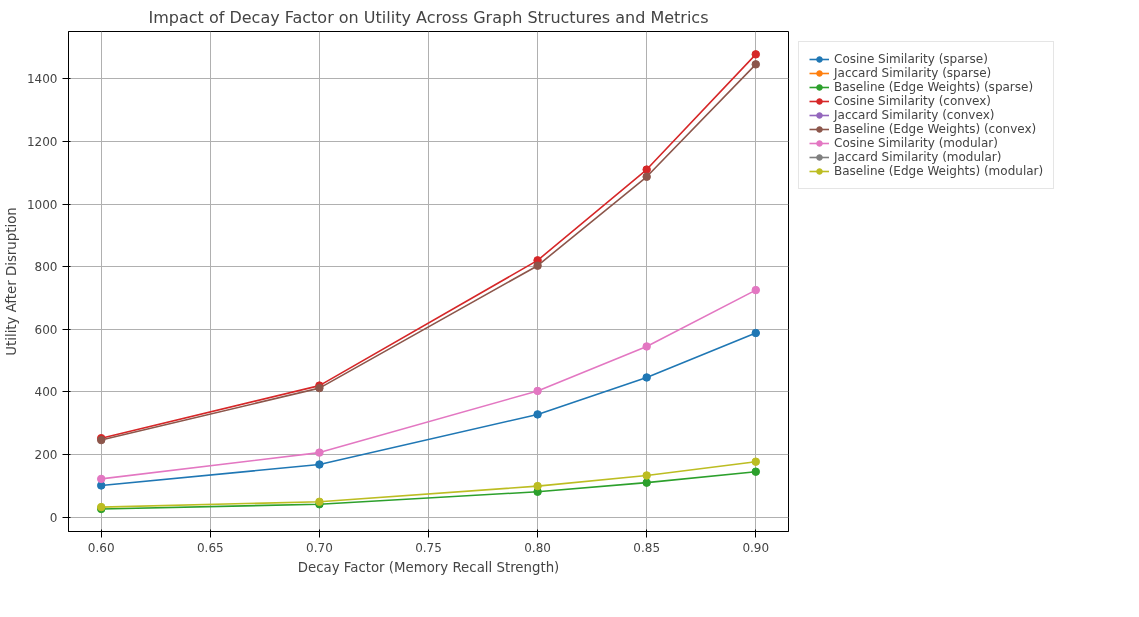  I want to click on x-tick-label: 0.90, so click(756, 547).